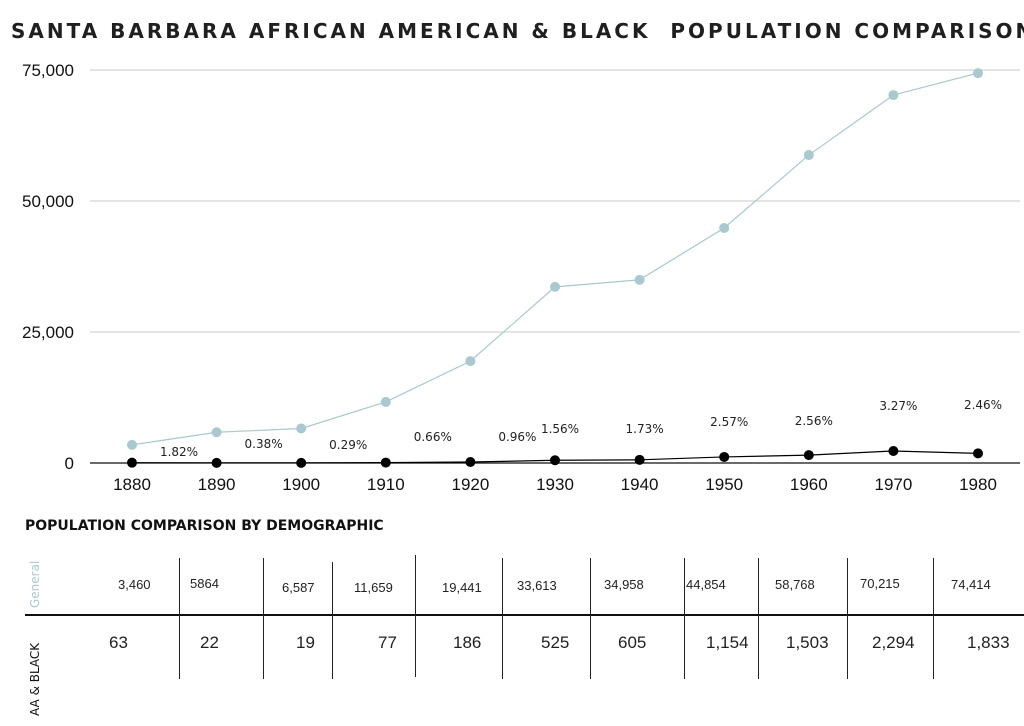  Describe the element at coordinates (978, 484) in the screenshot. I see `x-tick-label: 1980` at that location.